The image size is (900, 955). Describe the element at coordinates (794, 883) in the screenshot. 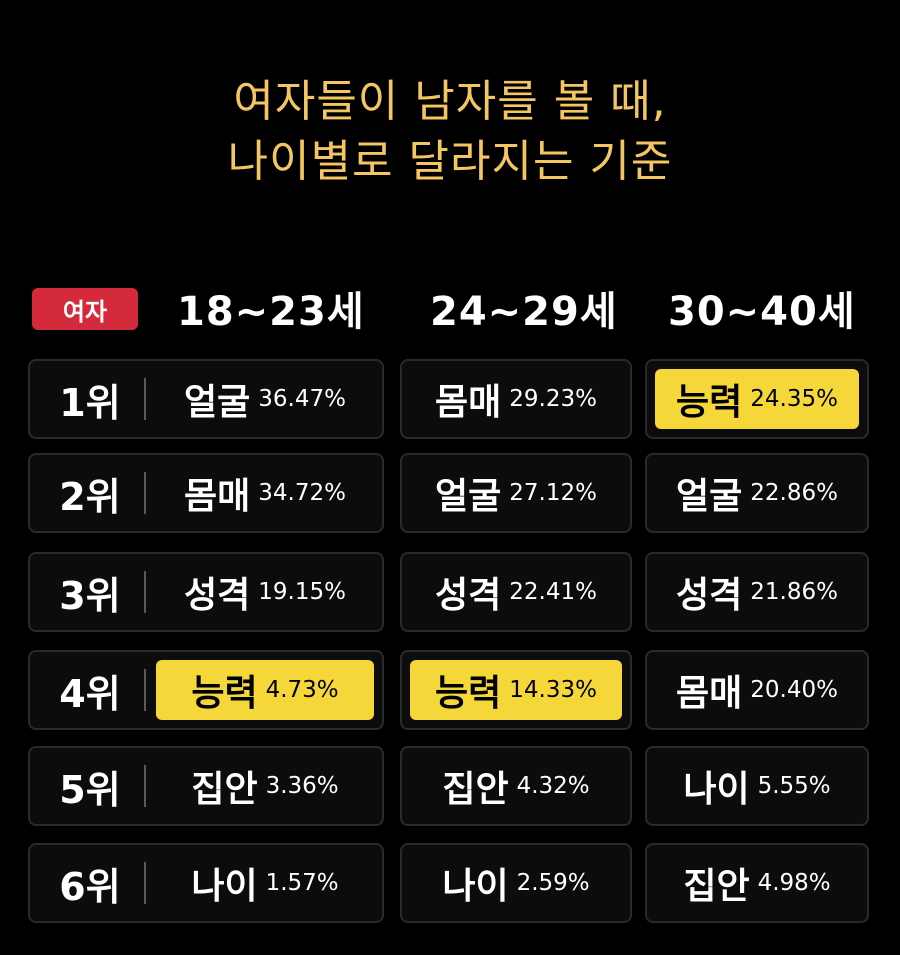

I see `percentage-value: 4.98%` at that location.